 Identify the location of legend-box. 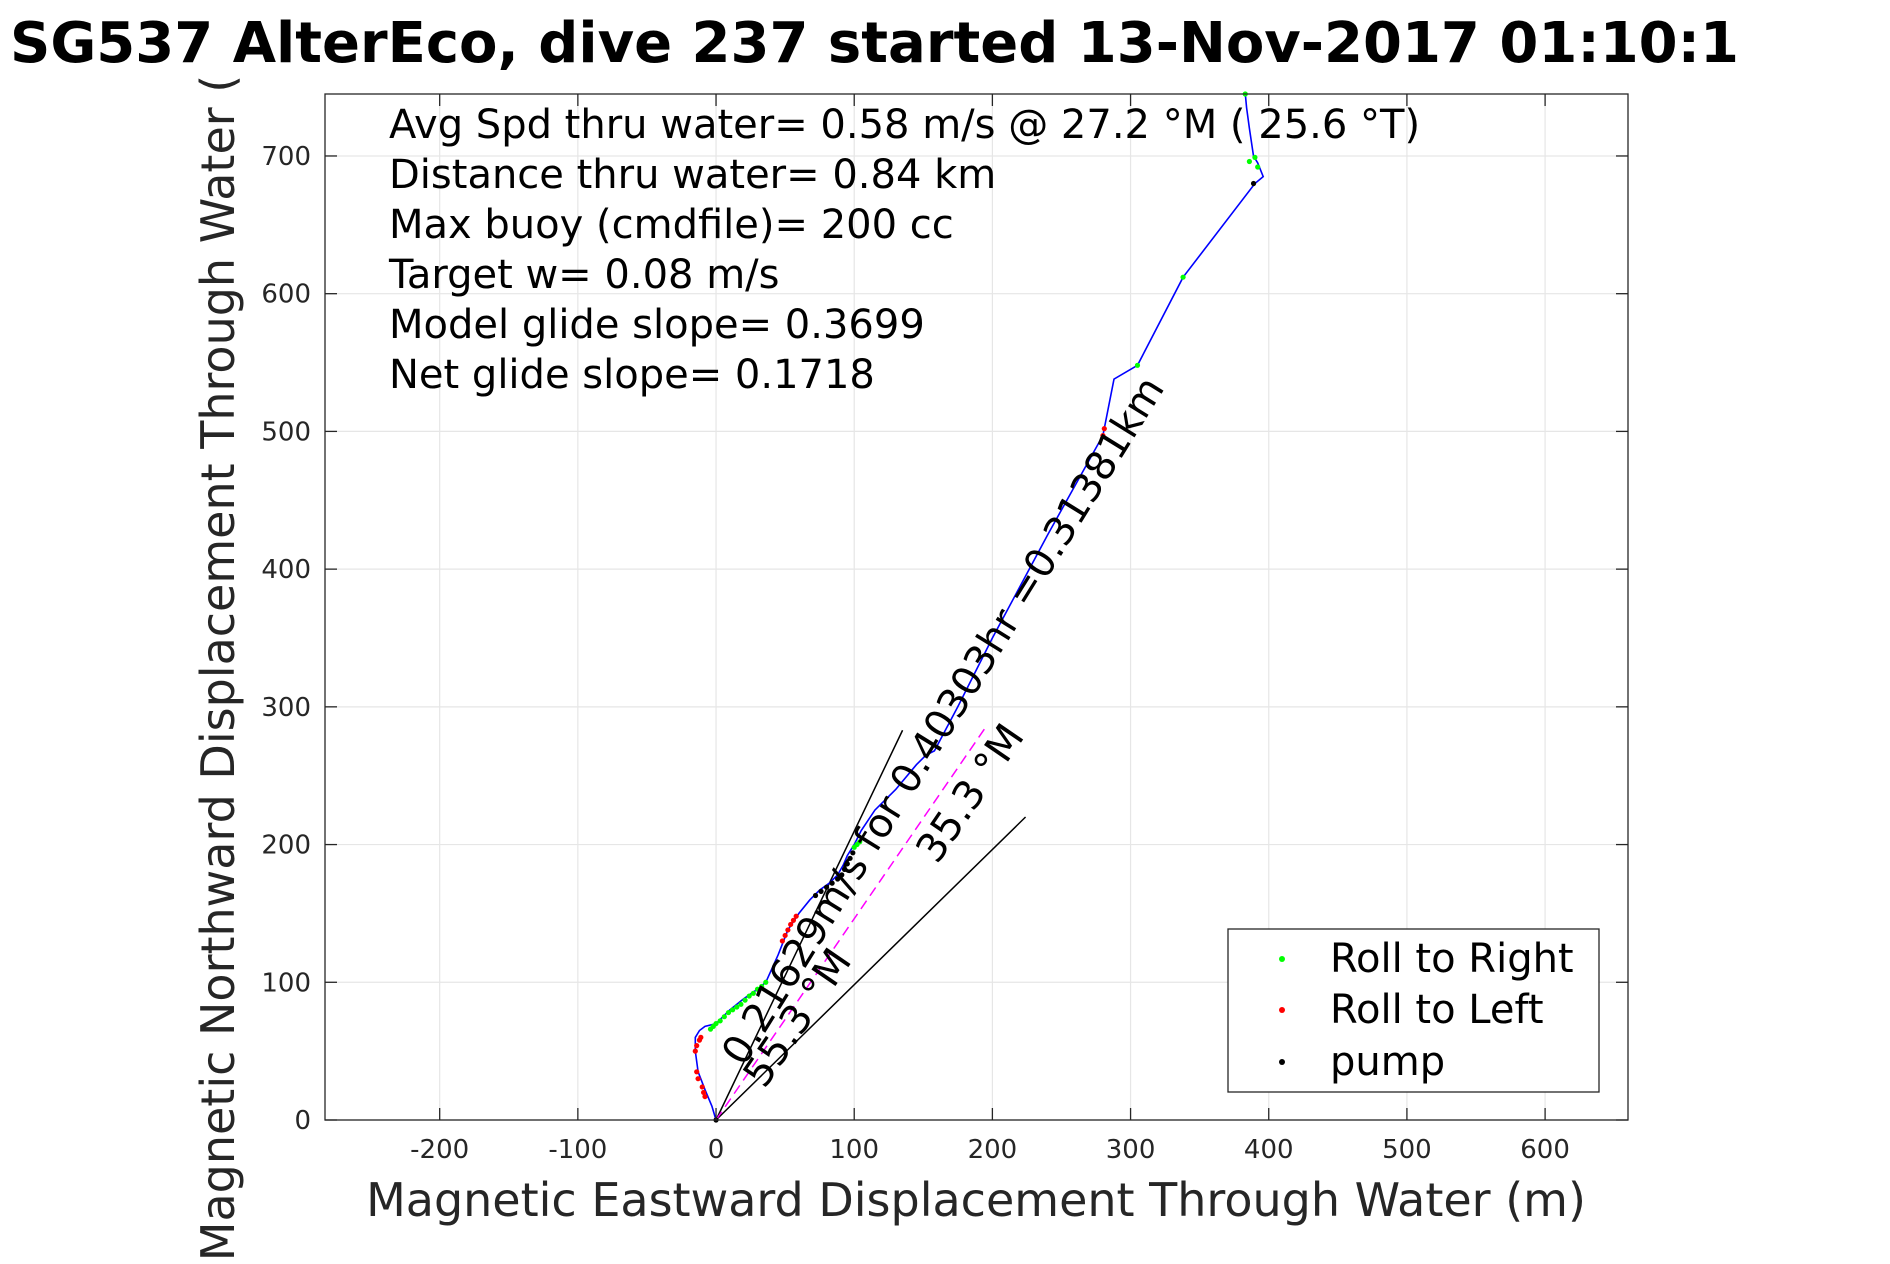
(1413, 1010).